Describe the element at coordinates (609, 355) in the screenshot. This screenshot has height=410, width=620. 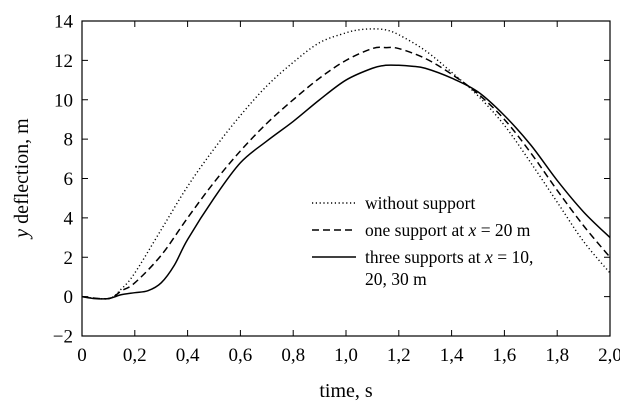
I see `x-tick-label: 2,0` at that location.